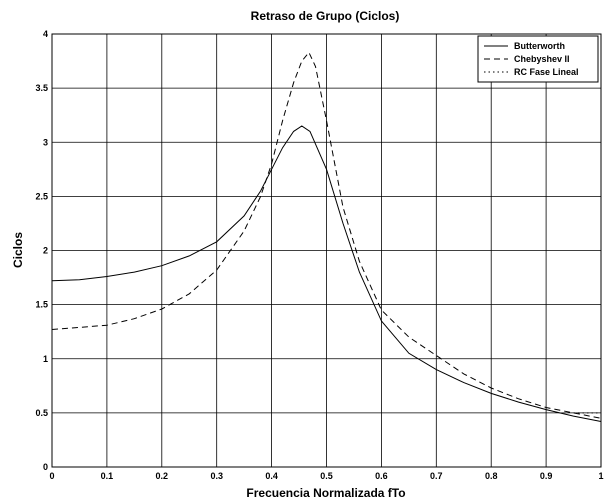  I want to click on y-tick-label: 1, so click(45, 359).